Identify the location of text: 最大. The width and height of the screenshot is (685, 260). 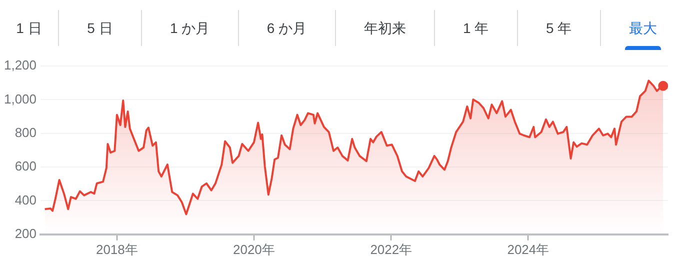
(642, 28).